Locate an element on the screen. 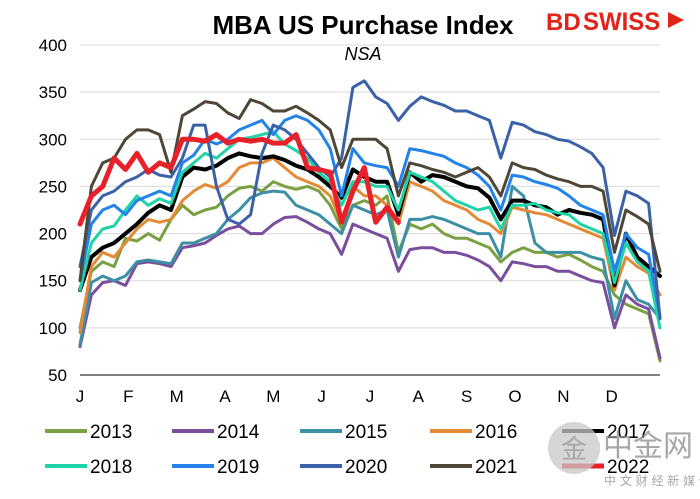 This screenshot has height=499, width=700. y-tick-label: 150 is located at coordinates (53, 281).